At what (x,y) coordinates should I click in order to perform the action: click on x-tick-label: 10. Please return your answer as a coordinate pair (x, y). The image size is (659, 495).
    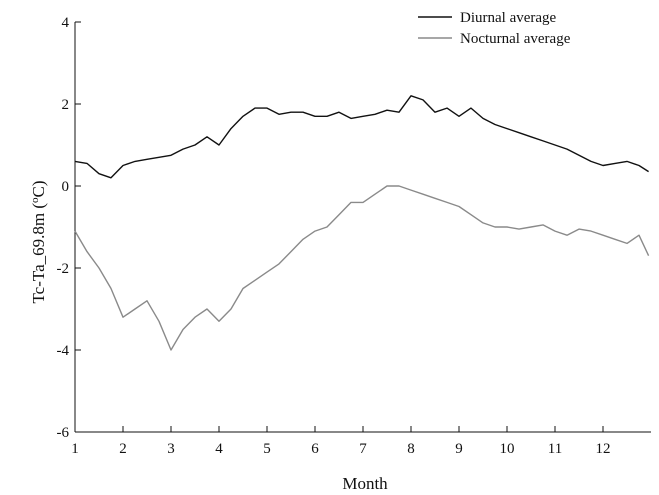
    Looking at the image, I should click on (507, 449).